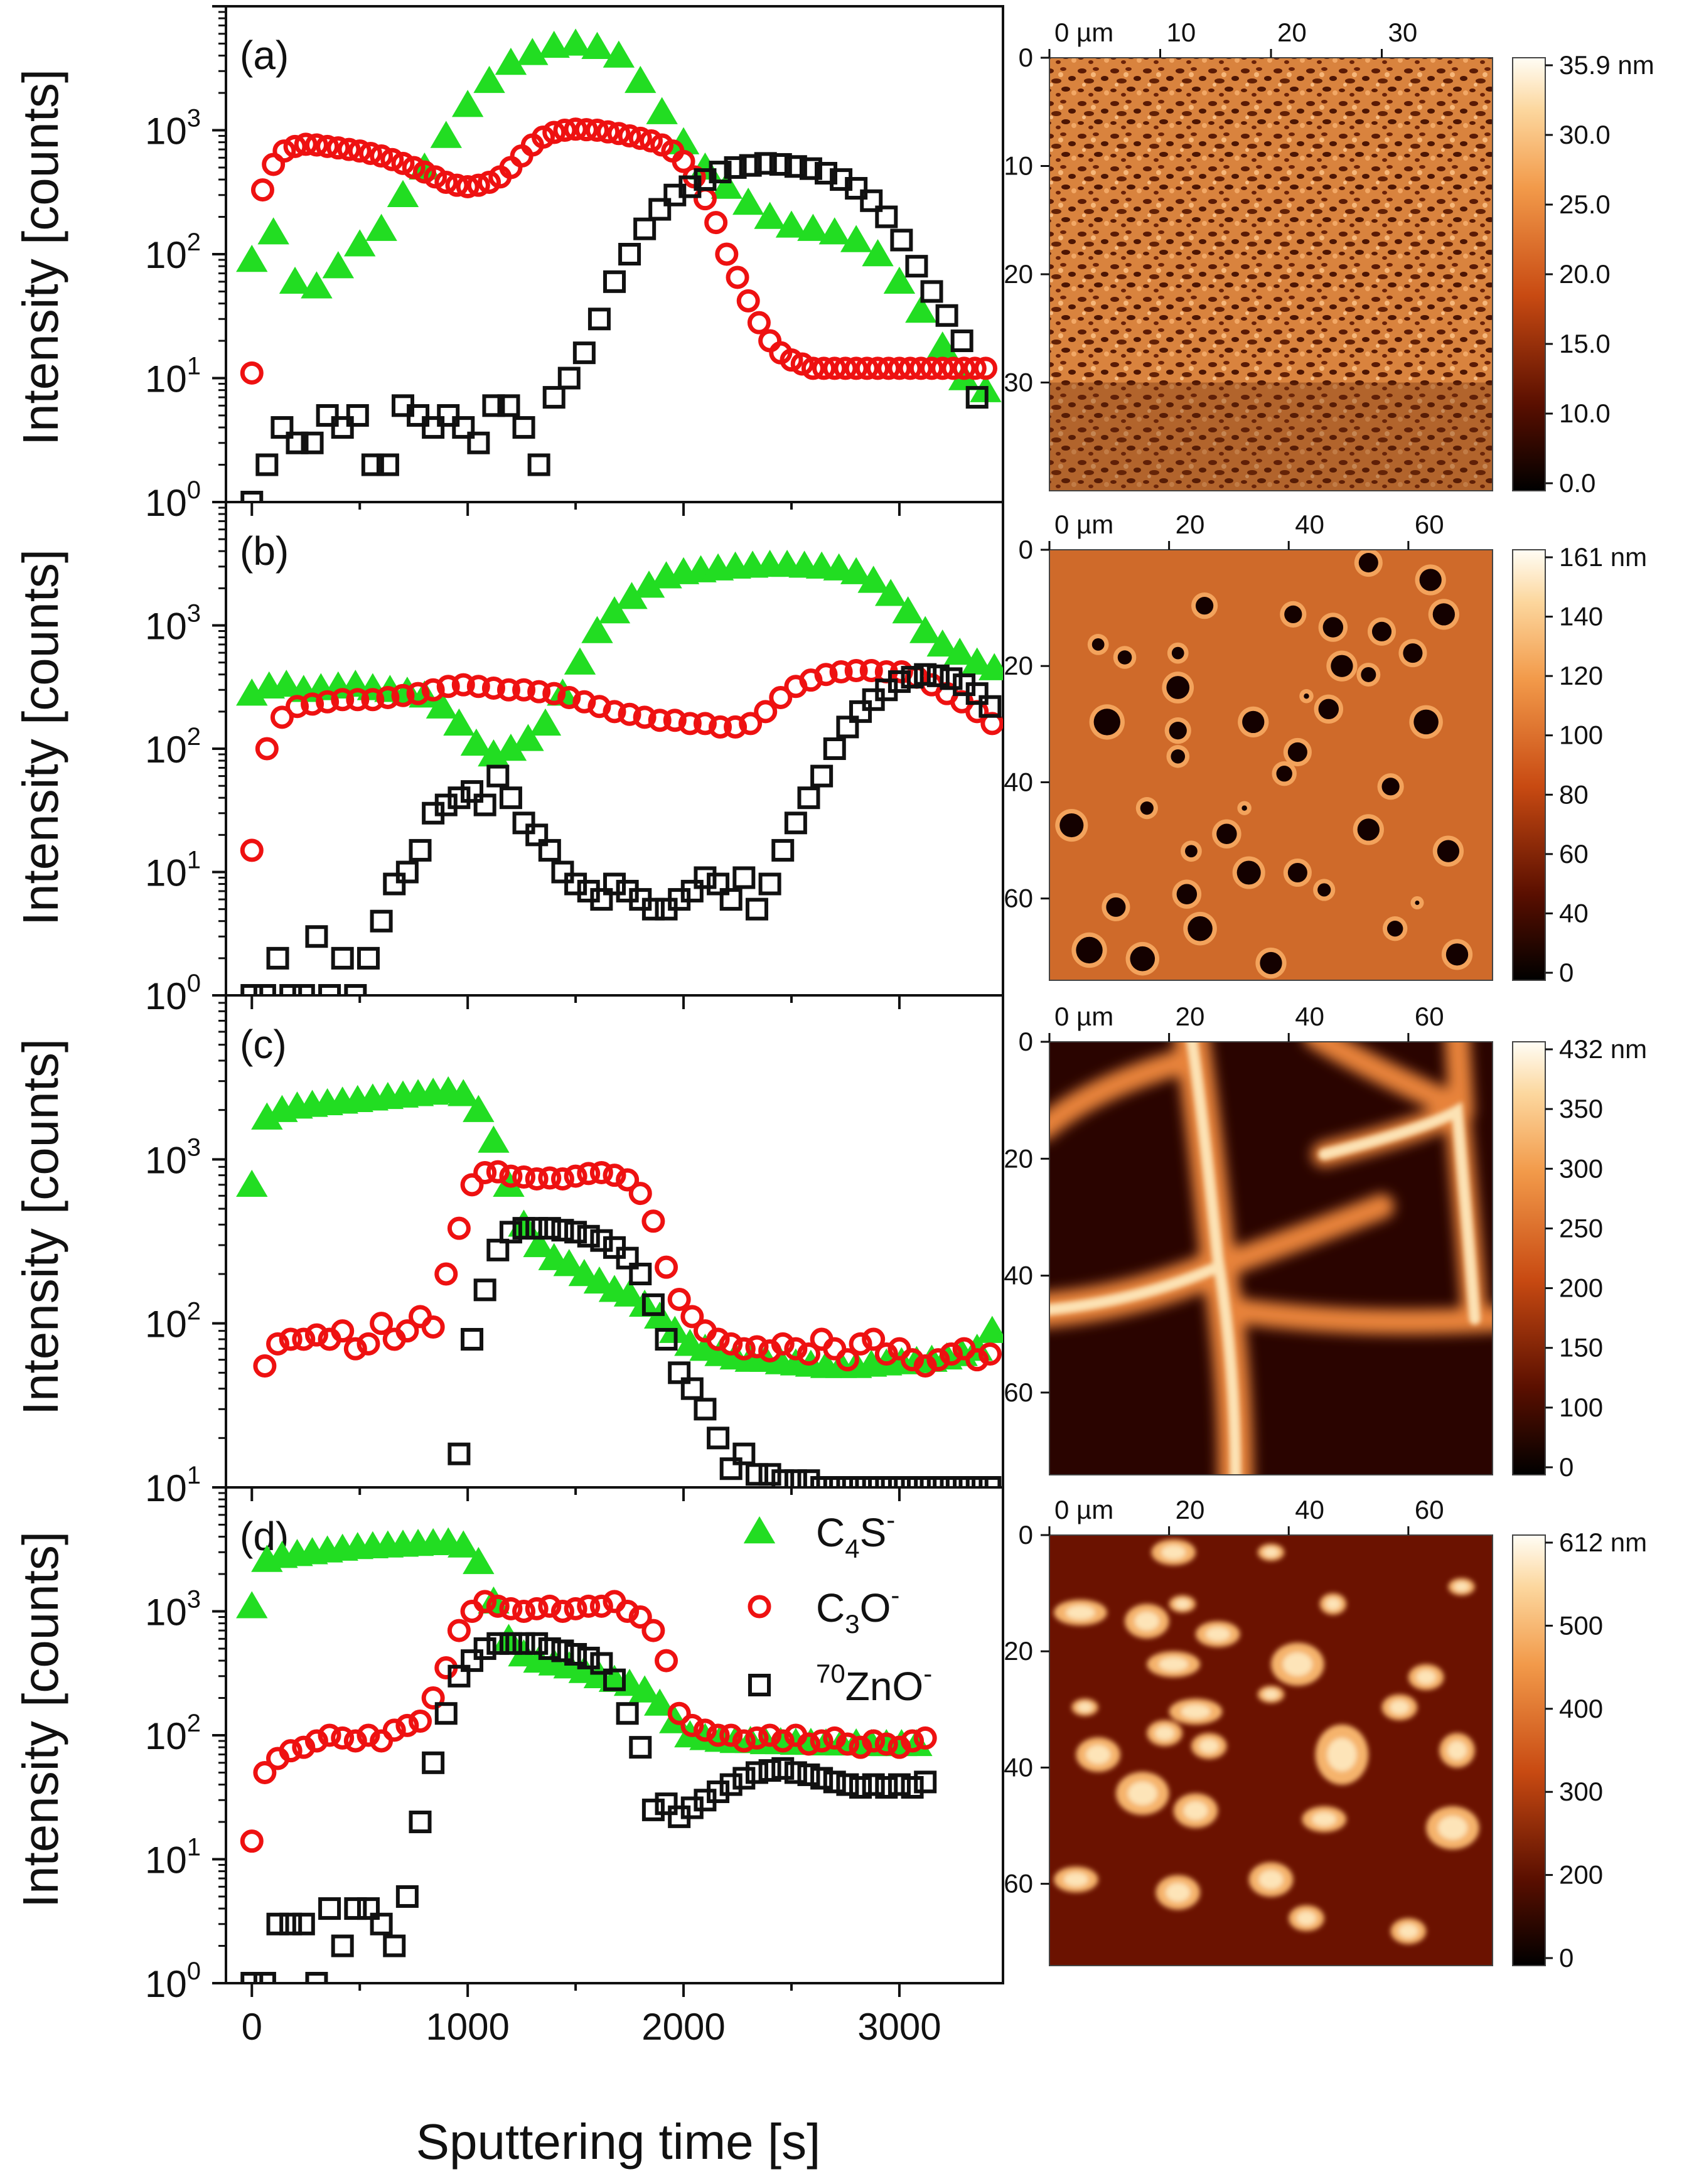 This screenshot has height=2184, width=1689. What do you see at coordinates (1529, 1258) in the screenshot?
I see `afm-colorbar` at bounding box center [1529, 1258].